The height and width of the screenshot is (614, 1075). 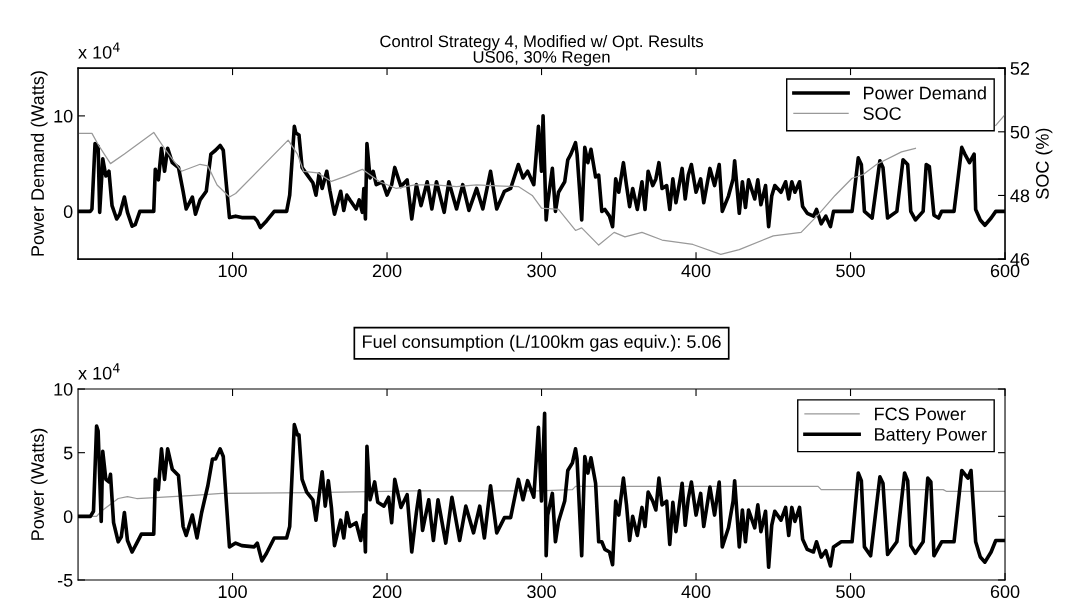 I want to click on legend-label: FCS Power, so click(x=920, y=414).